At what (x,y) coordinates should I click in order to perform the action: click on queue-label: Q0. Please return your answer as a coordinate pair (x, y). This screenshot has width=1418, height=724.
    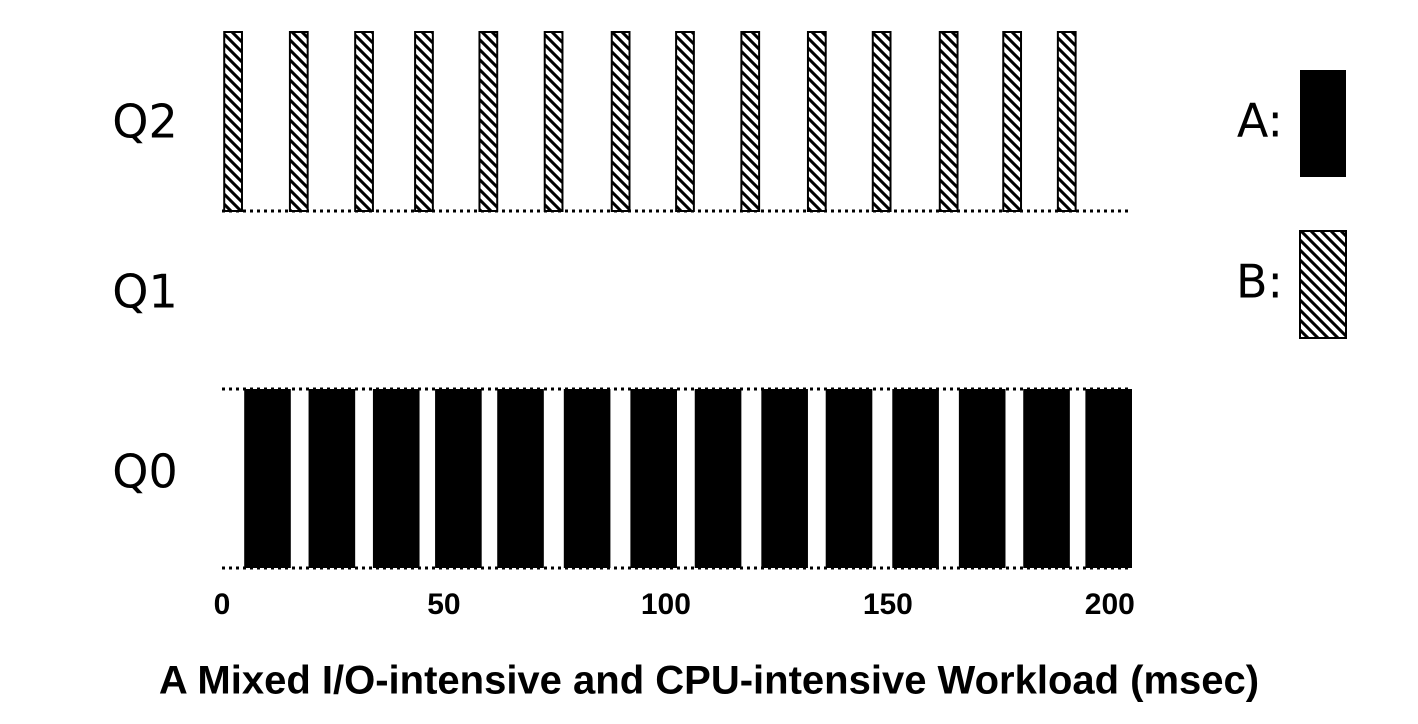
    Looking at the image, I should click on (144, 472).